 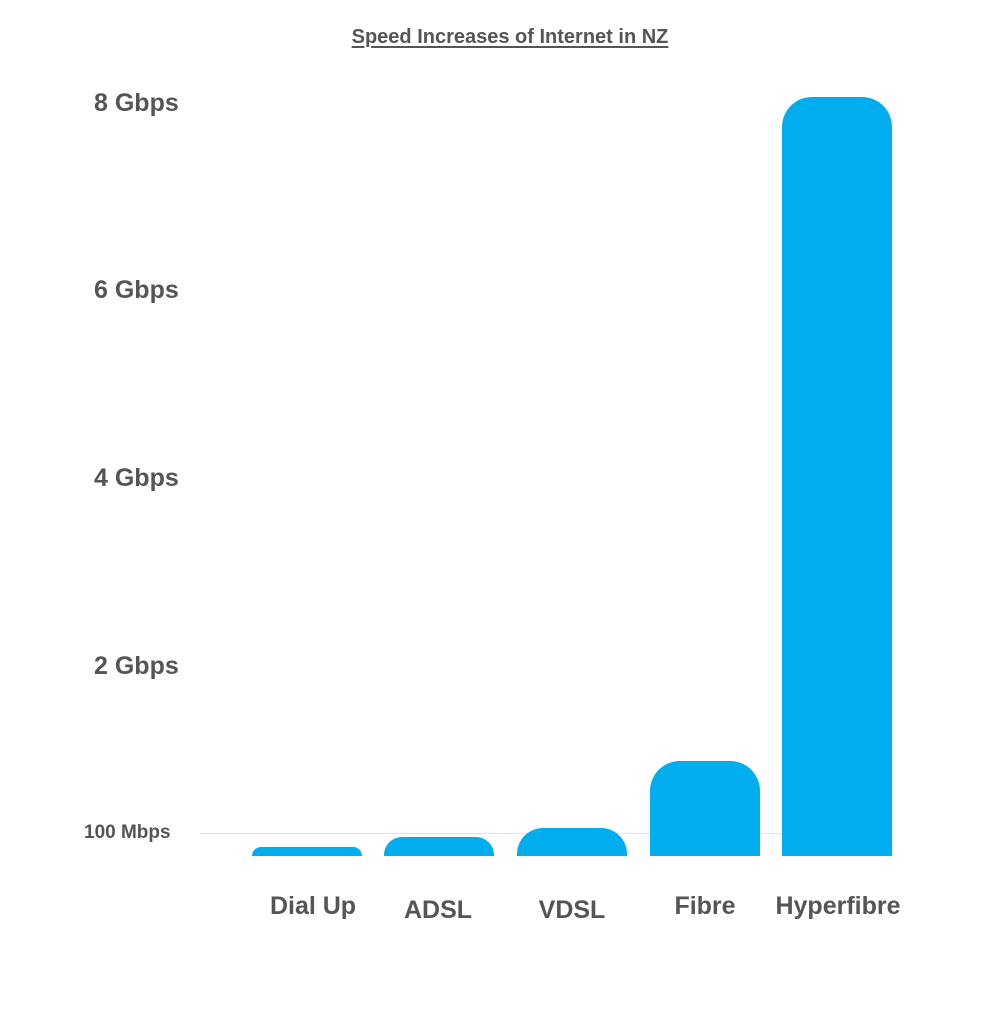 I want to click on bar-dial-up, so click(x=307, y=851).